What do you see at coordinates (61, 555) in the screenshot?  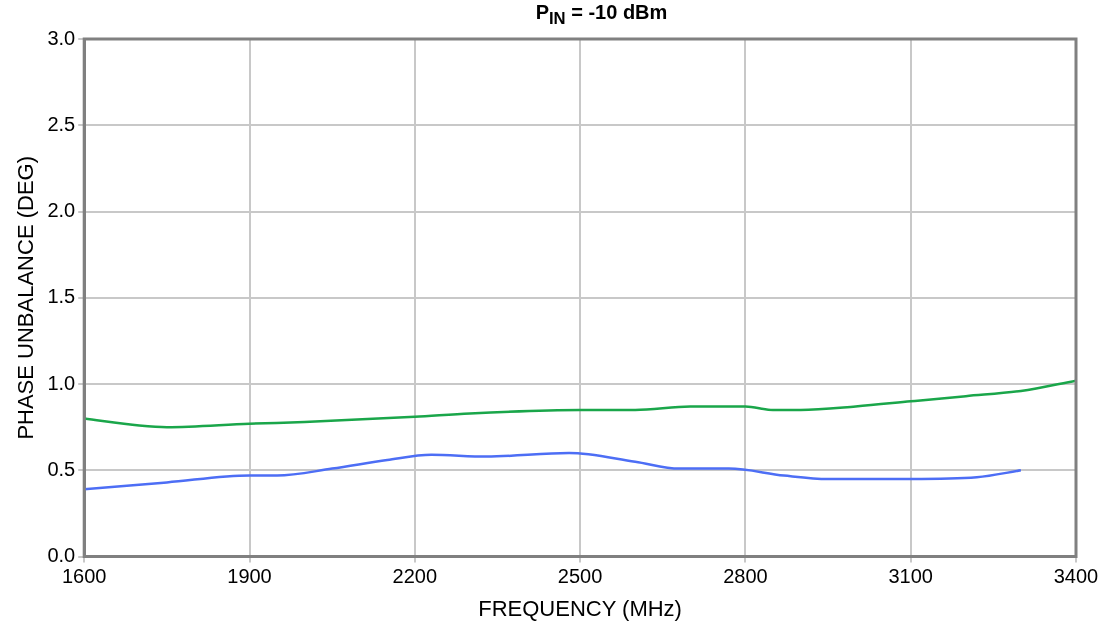 I see `y-tick-label: 0.0` at bounding box center [61, 555].